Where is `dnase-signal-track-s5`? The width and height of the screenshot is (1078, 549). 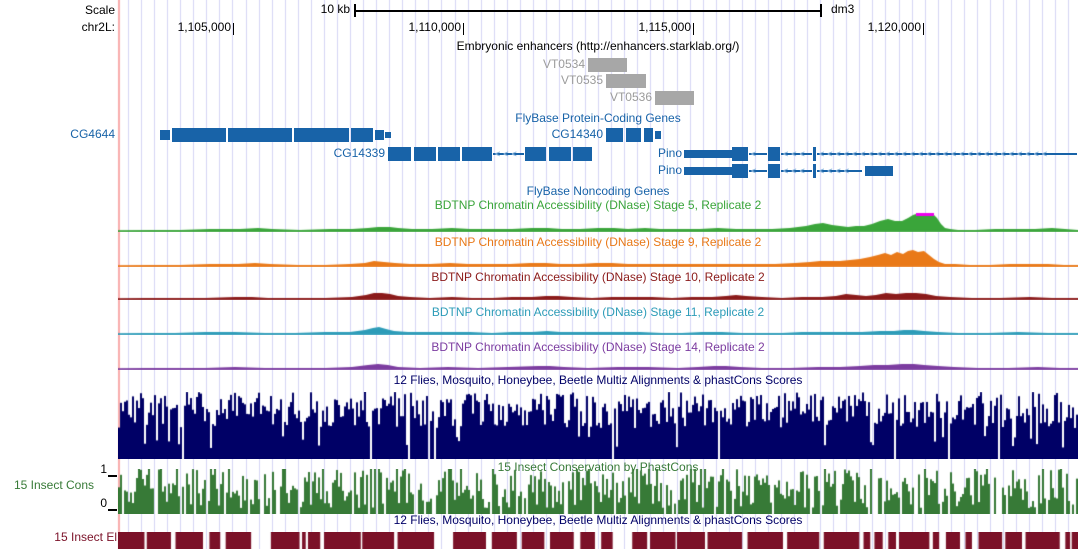
dnase-signal-track-s5 is located at coordinates (598, 221).